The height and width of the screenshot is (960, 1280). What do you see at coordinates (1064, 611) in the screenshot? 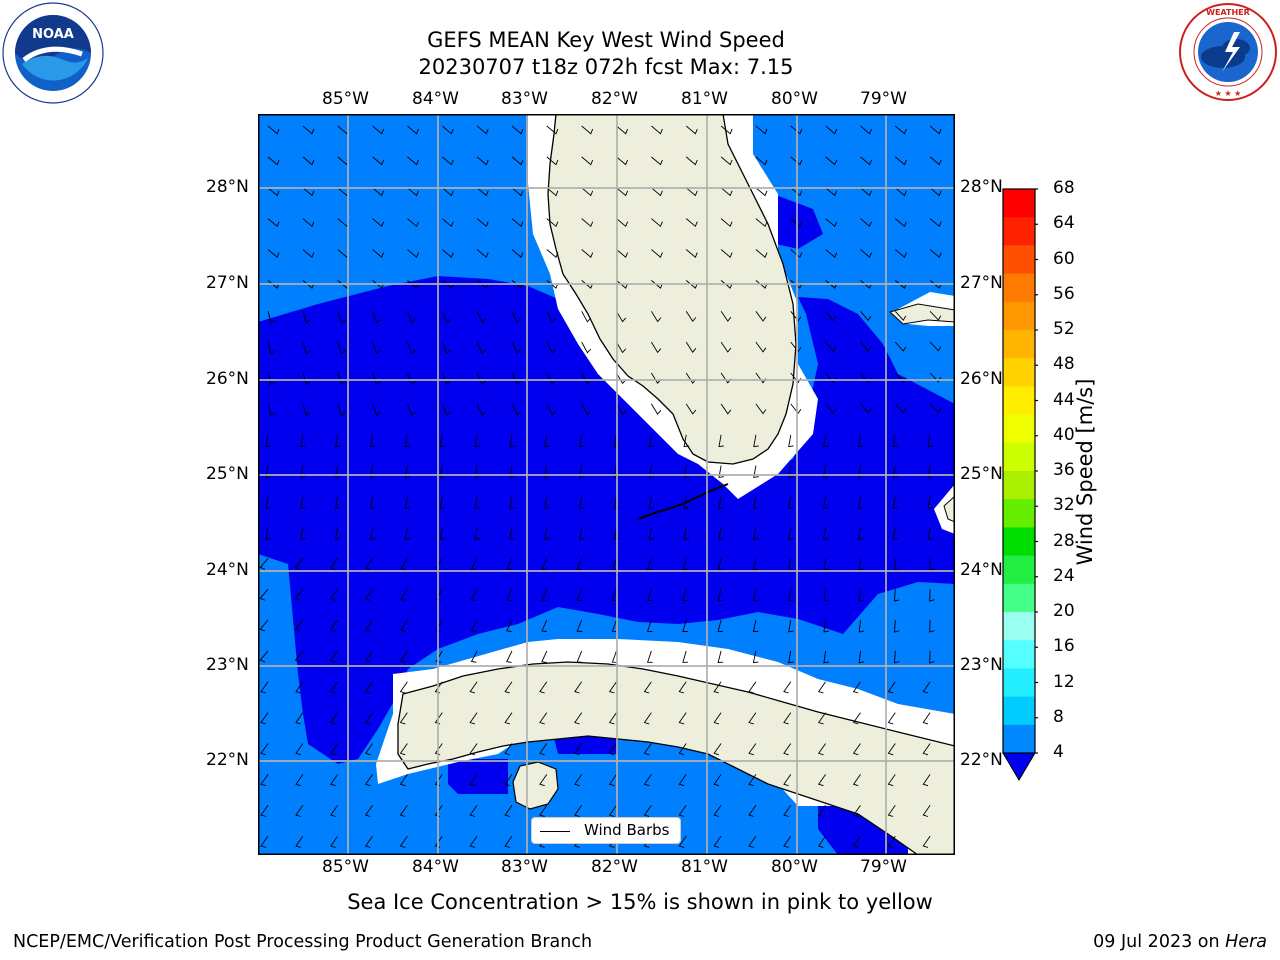
I see `colorbar-tick-label: 20` at bounding box center [1064, 611].